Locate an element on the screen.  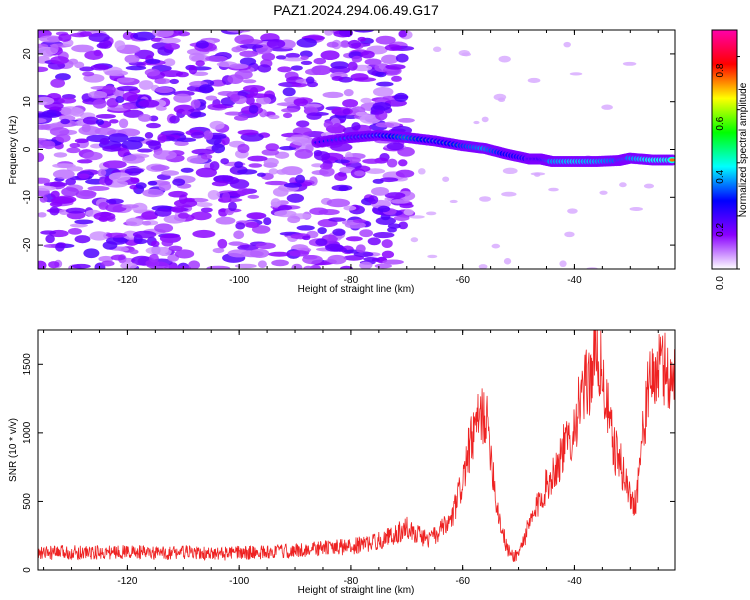
snr-x-axis-label: Height of straight line (km) is located at coordinates (356, 590).